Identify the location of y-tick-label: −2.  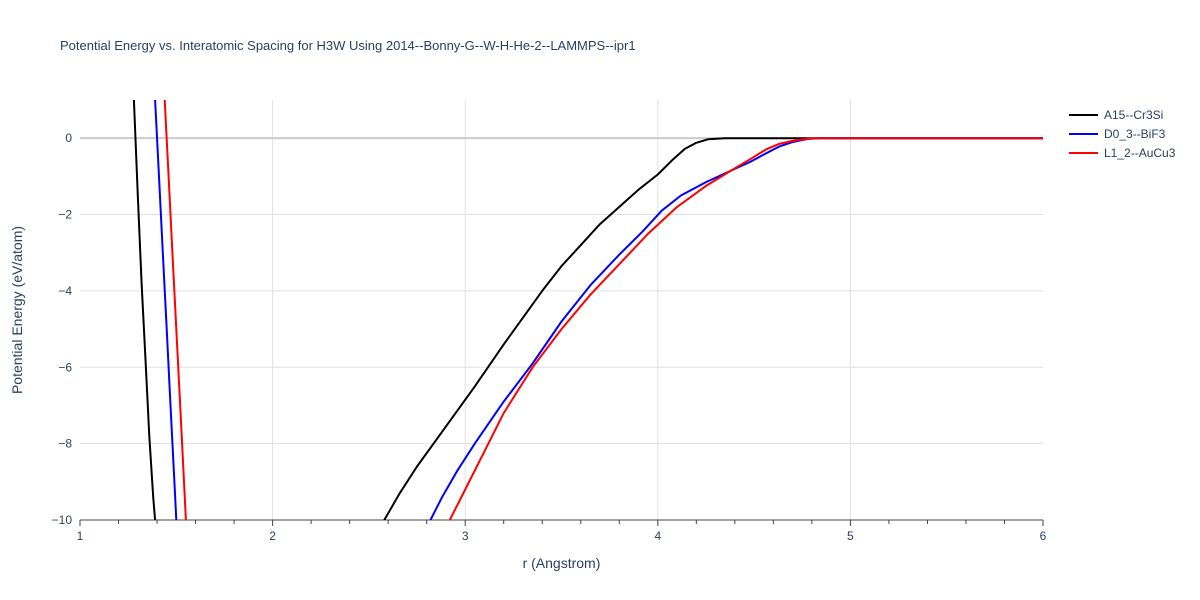
(65, 215).